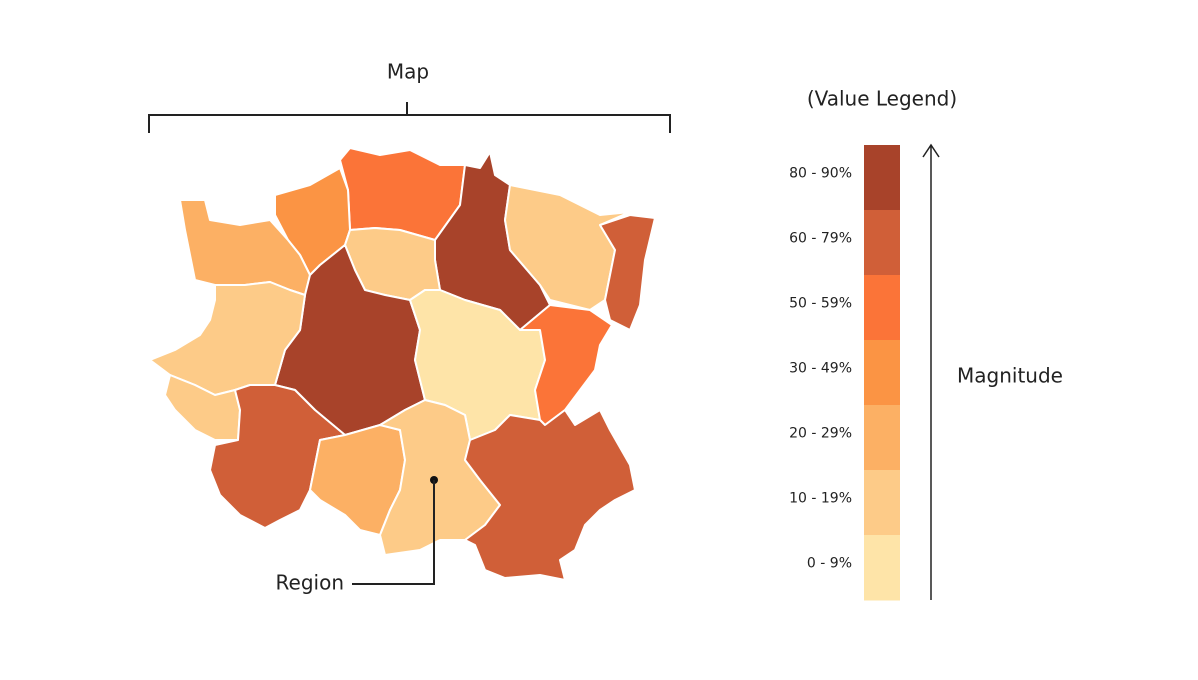  Describe the element at coordinates (820, 304) in the screenshot. I see `legend-label: 50 - 59%` at that location.